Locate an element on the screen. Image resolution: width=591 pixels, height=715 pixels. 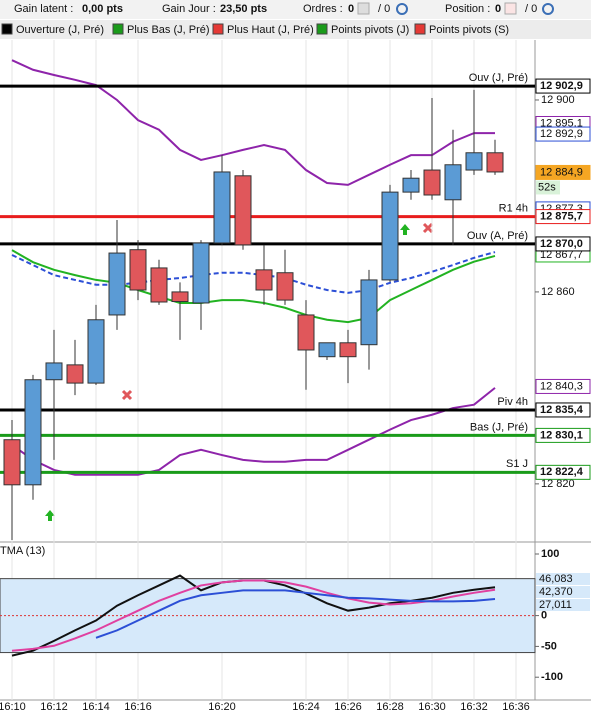
panel-title: TMA (13) is located at coordinates (22, 551).